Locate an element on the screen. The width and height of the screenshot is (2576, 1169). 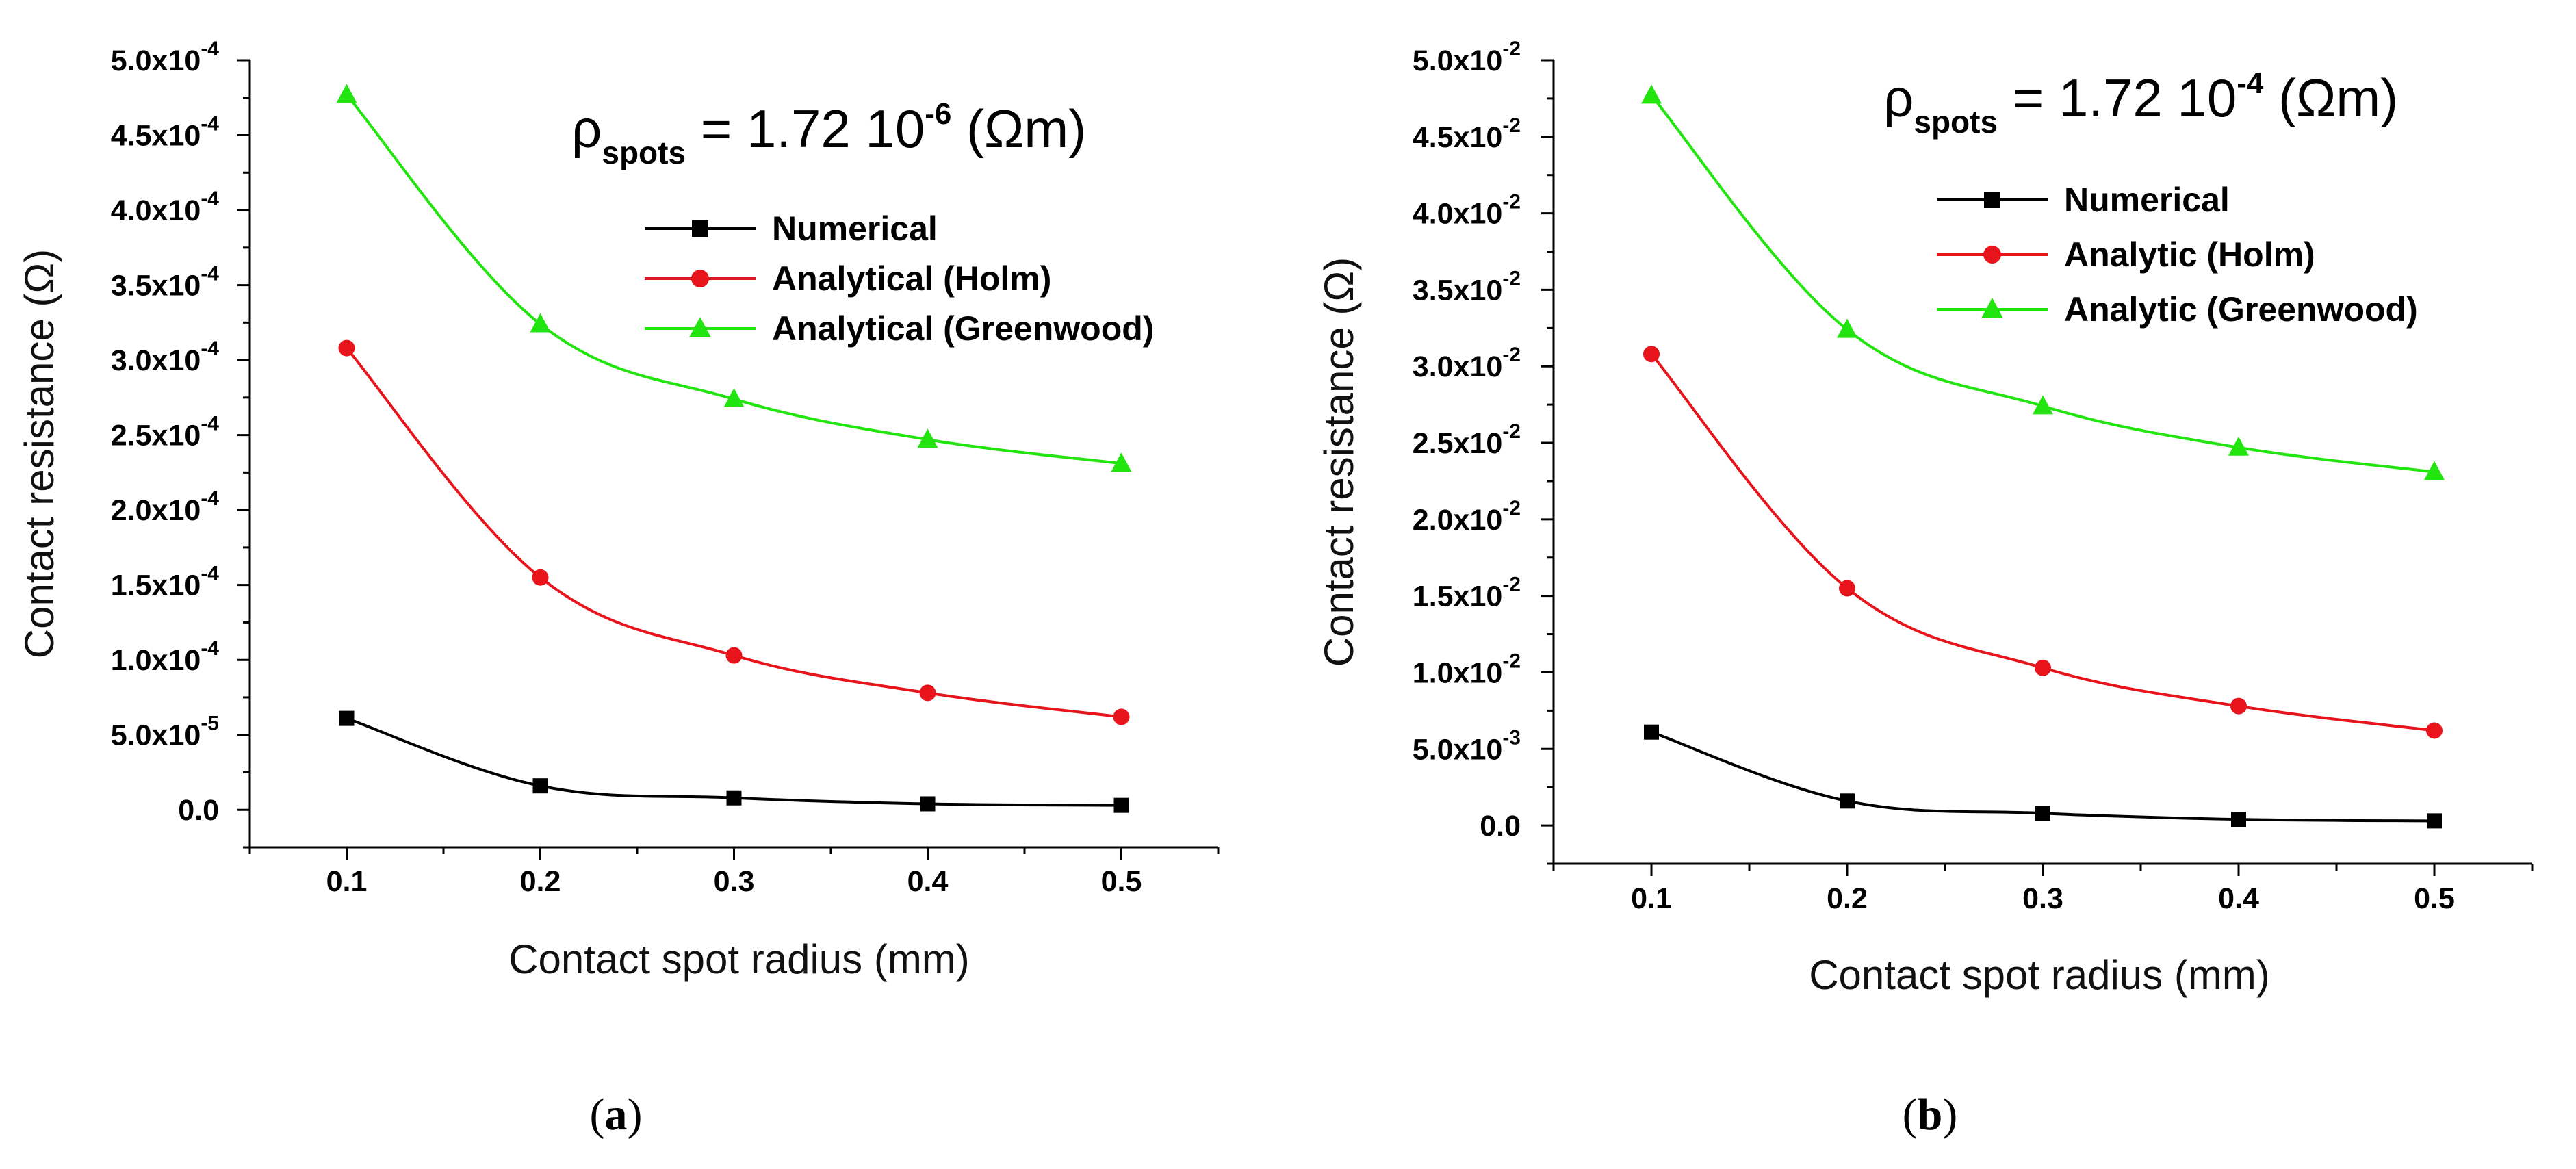
panel-label-letter: a is located at coordinates (616, 1115).